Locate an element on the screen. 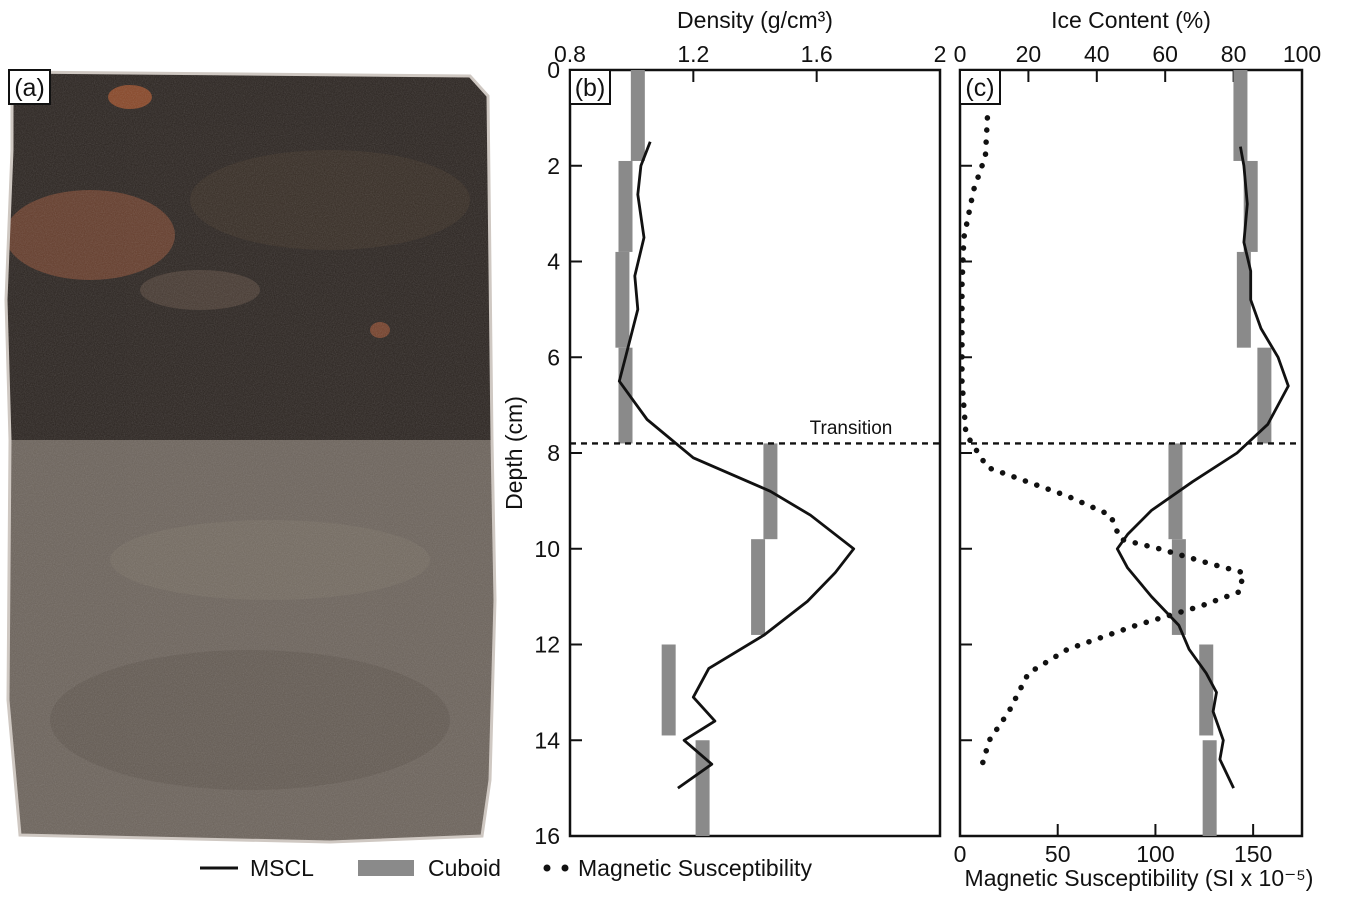 The width and height of the screenshot is (1349, 897). bottom-tick-label: 150 is located at coordinates (1253, 854).